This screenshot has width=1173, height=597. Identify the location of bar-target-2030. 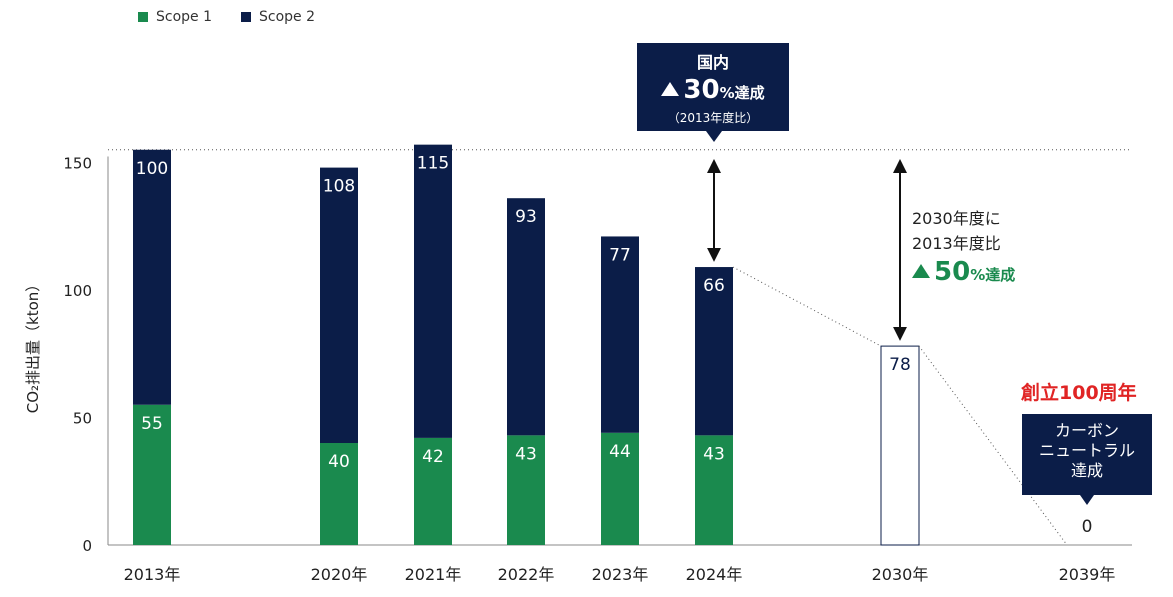
(900, 445).